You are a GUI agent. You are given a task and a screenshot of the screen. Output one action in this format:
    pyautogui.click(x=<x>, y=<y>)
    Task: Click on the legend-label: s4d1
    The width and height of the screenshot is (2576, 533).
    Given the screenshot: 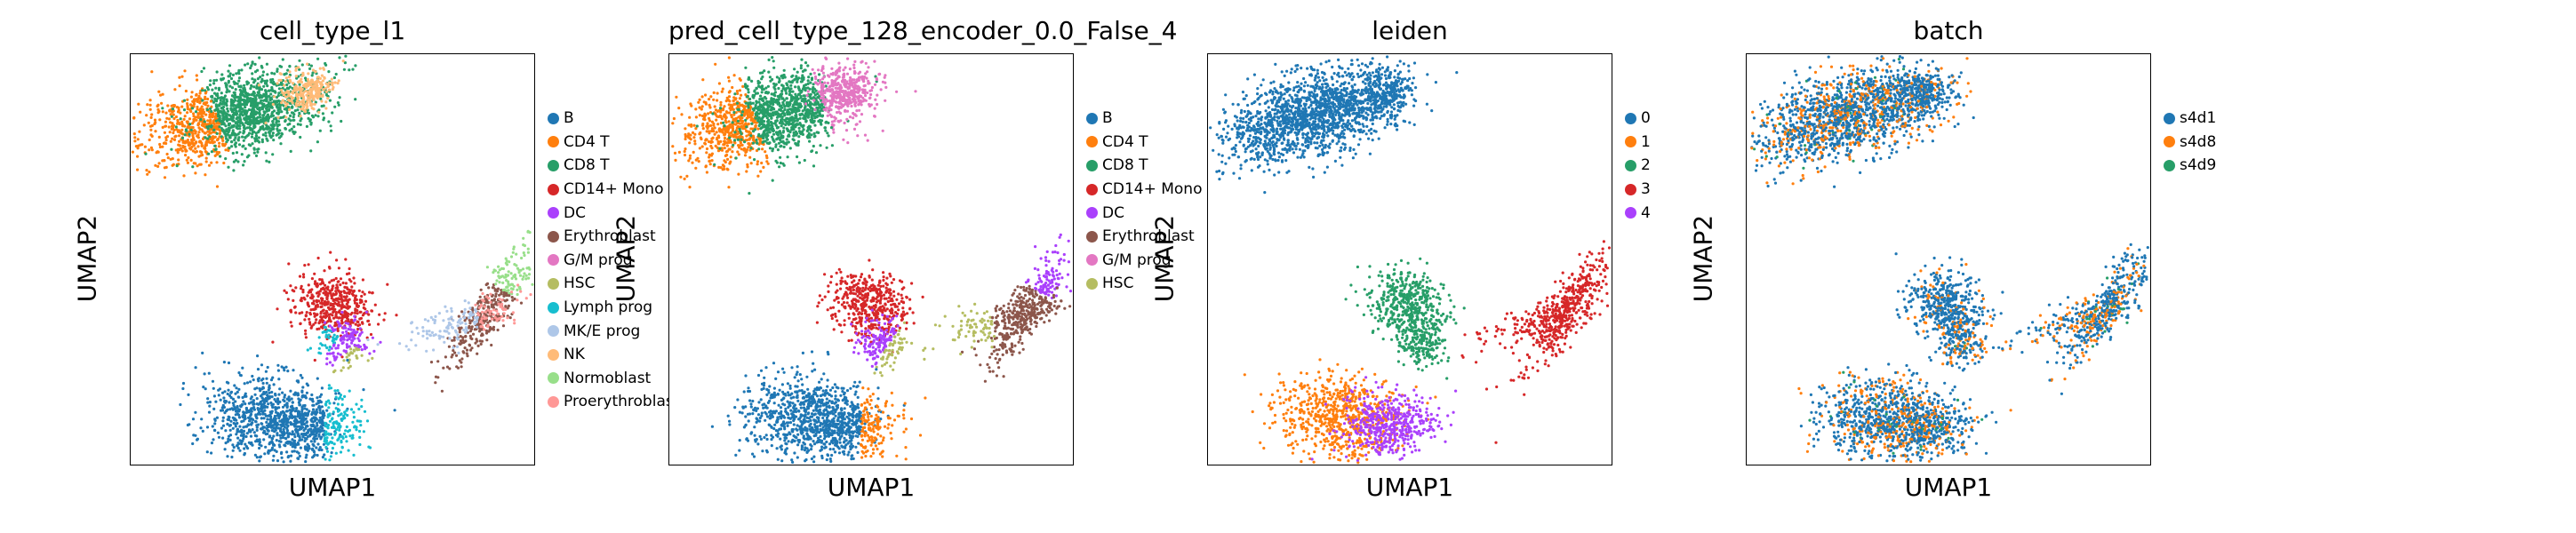 What is the action you would take?
    pyautogui.click(x=2198, y=118)
    